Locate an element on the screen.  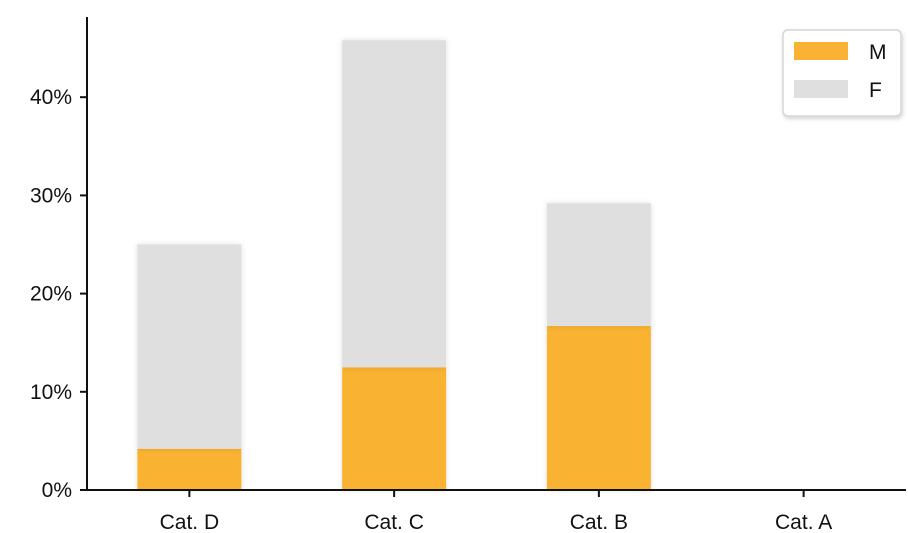
legend-swatch-m is located at coordinates (821, 51).